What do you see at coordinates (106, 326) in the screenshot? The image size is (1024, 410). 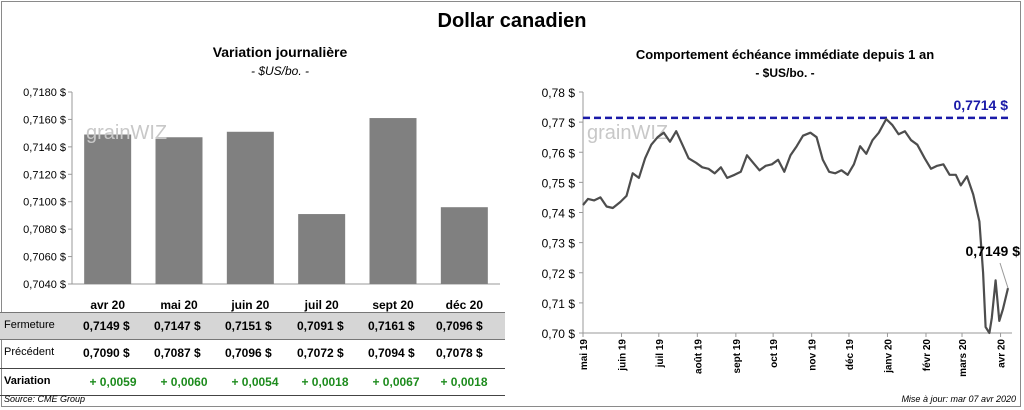 I see `close-cell: 0,7149 $` at bounding box center [106, 326].